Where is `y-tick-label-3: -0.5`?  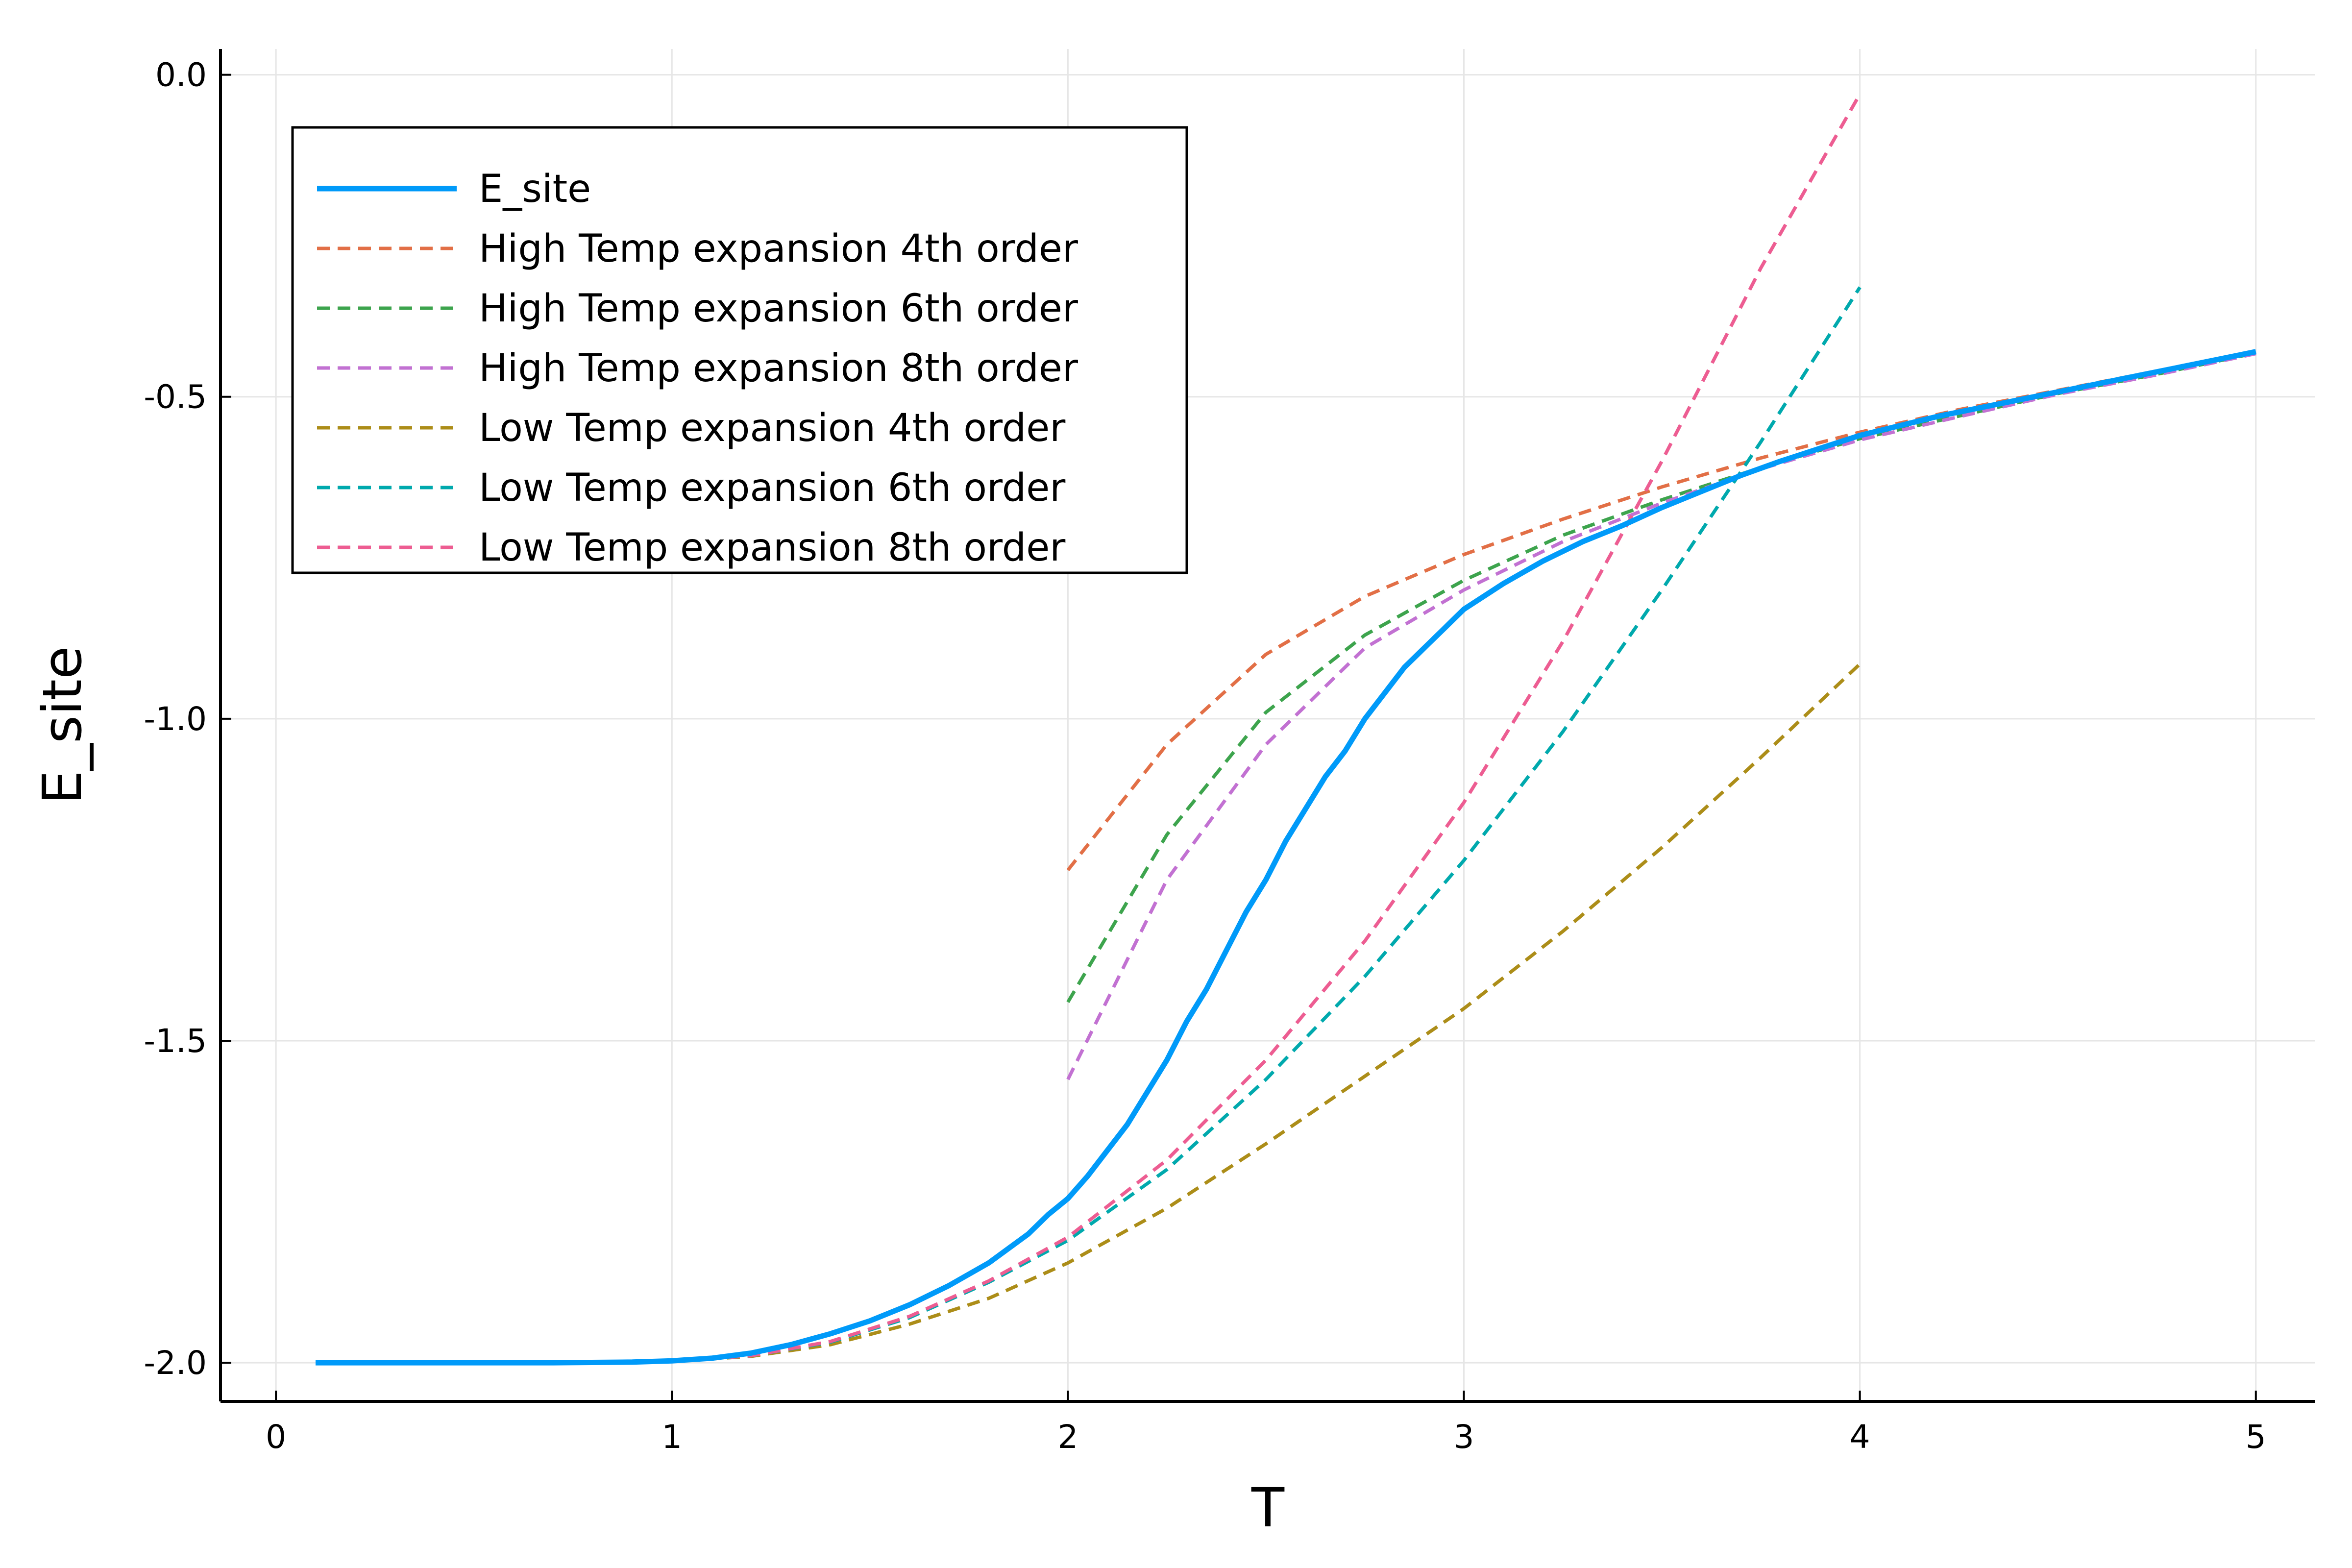 y-tick-label-3: -0.5 is located at coordinates (175, 397).